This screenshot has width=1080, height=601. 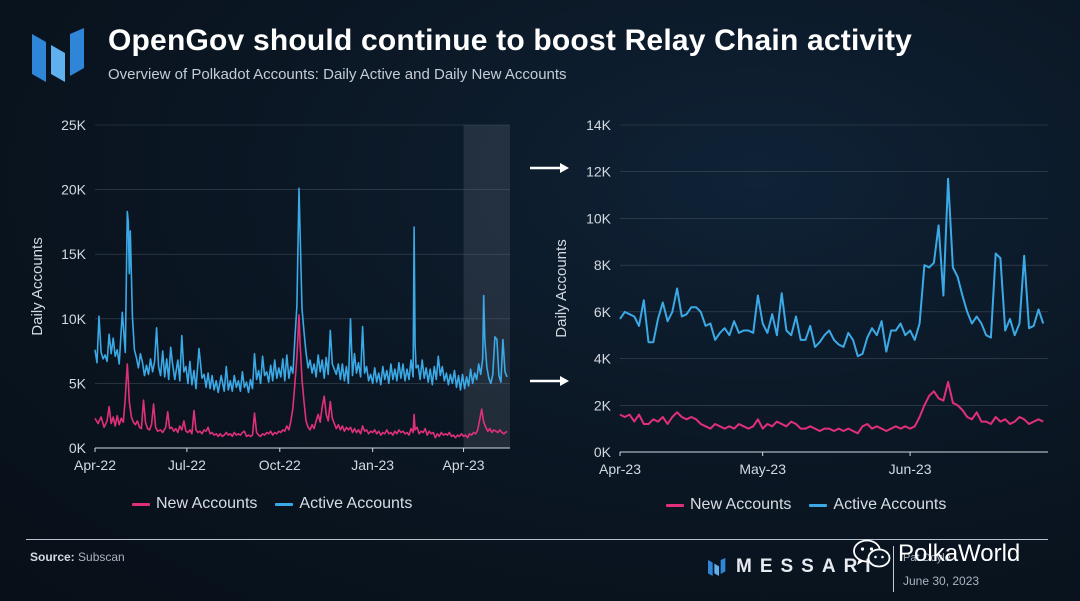 What do you see at coordinates (762, 469) in the screenshot?
I see `x-tick-label: May-23` at bounding box center [762, 469].